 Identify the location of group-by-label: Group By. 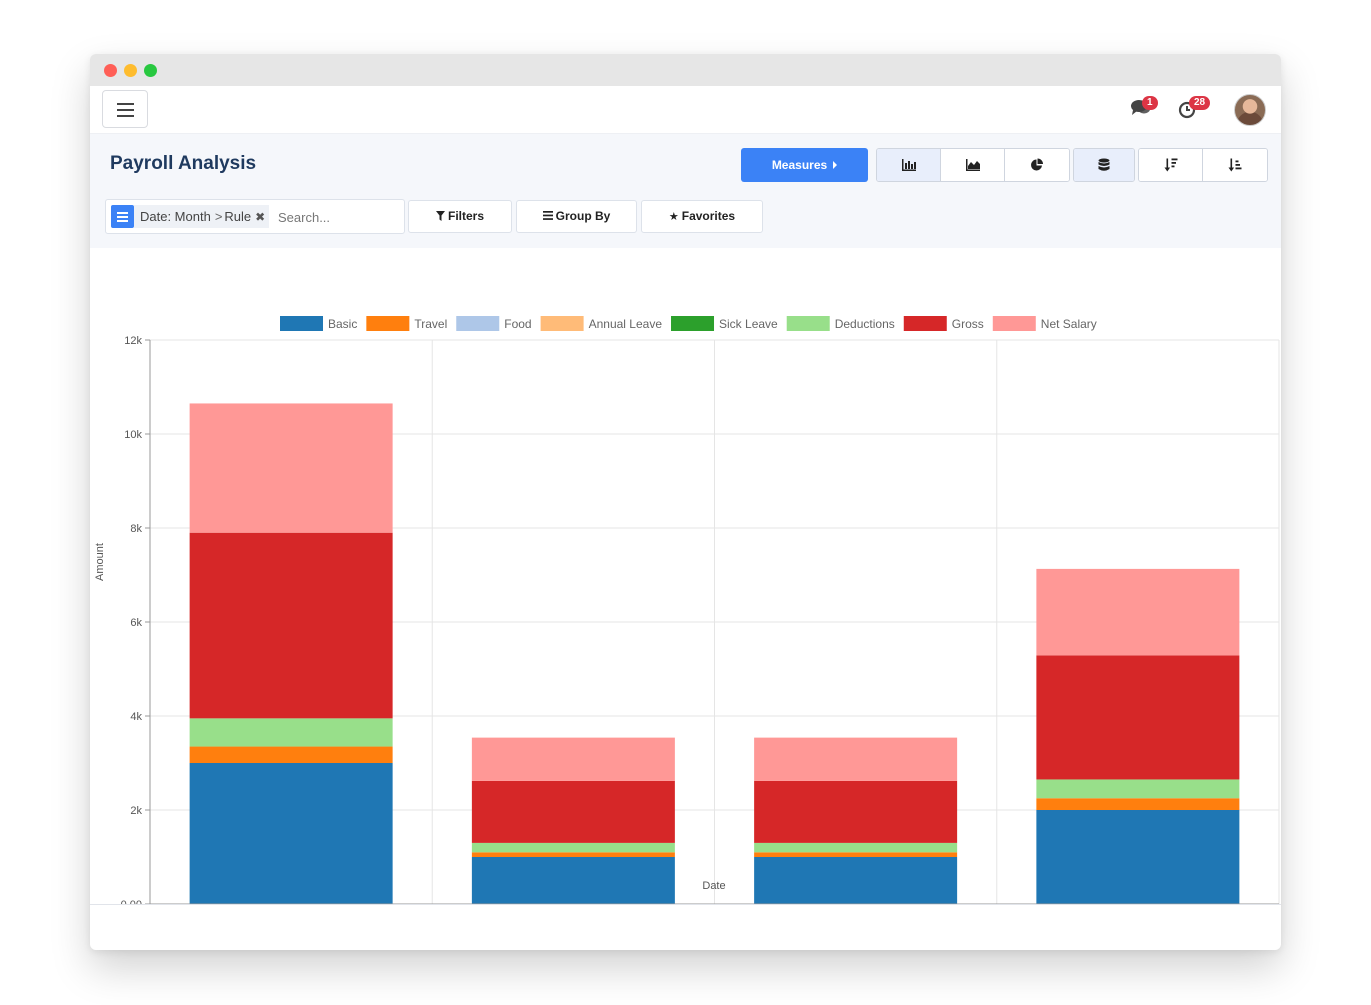
(583, 216).